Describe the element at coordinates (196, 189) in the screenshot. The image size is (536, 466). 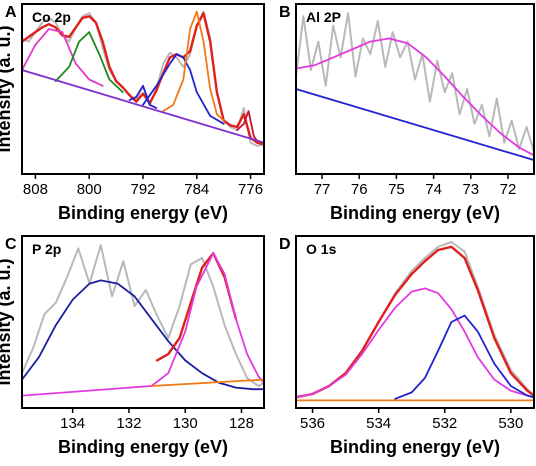
I see `x-tick-label: 784` at that location.